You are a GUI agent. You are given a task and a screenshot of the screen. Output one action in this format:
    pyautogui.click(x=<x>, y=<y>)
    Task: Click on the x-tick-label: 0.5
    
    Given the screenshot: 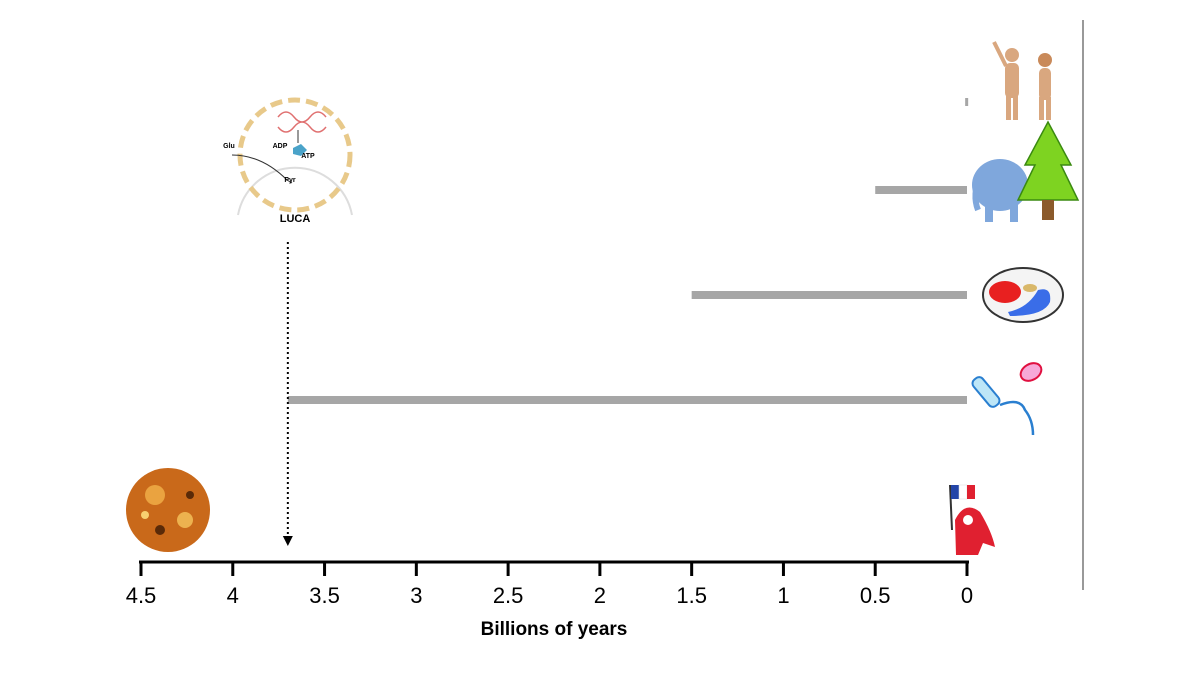 What is the action you would take?
    pyautogui.click(x=875, y=595)
    